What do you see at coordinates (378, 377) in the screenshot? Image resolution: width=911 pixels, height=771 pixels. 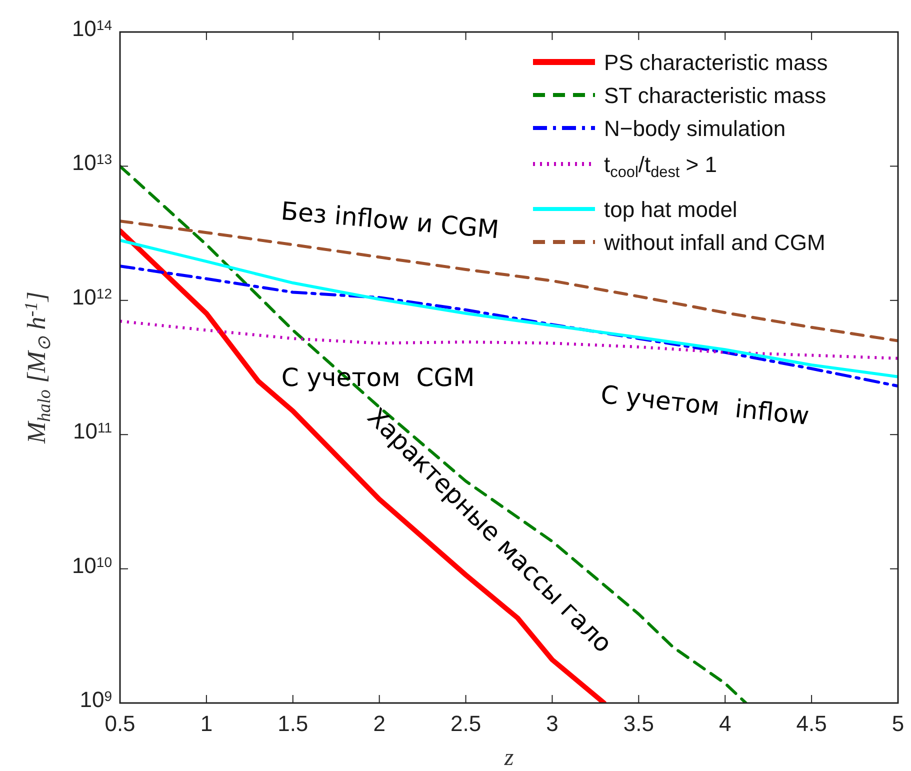 I see `annotation: С учетом CGM` at bounding box center [378, 377].